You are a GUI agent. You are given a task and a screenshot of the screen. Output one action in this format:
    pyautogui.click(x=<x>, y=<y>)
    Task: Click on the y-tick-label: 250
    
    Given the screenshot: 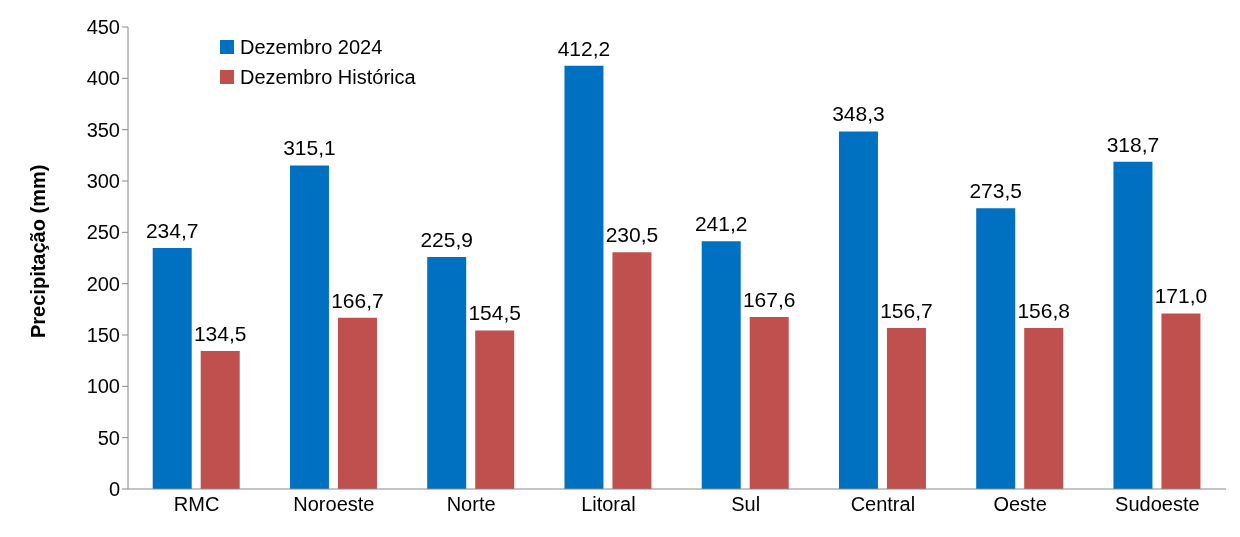 What is the action you would take?
    pyautogui.click(x=103, y=232)
    